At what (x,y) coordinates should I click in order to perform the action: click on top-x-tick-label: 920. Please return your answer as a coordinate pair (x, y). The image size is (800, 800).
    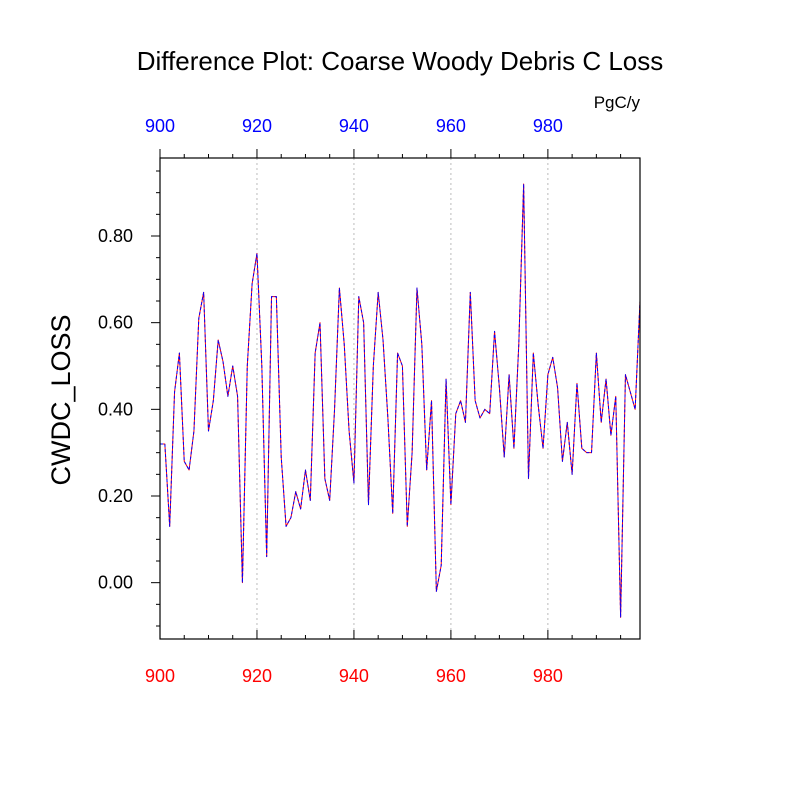
    Looking at the image, I should click on (257, 126).